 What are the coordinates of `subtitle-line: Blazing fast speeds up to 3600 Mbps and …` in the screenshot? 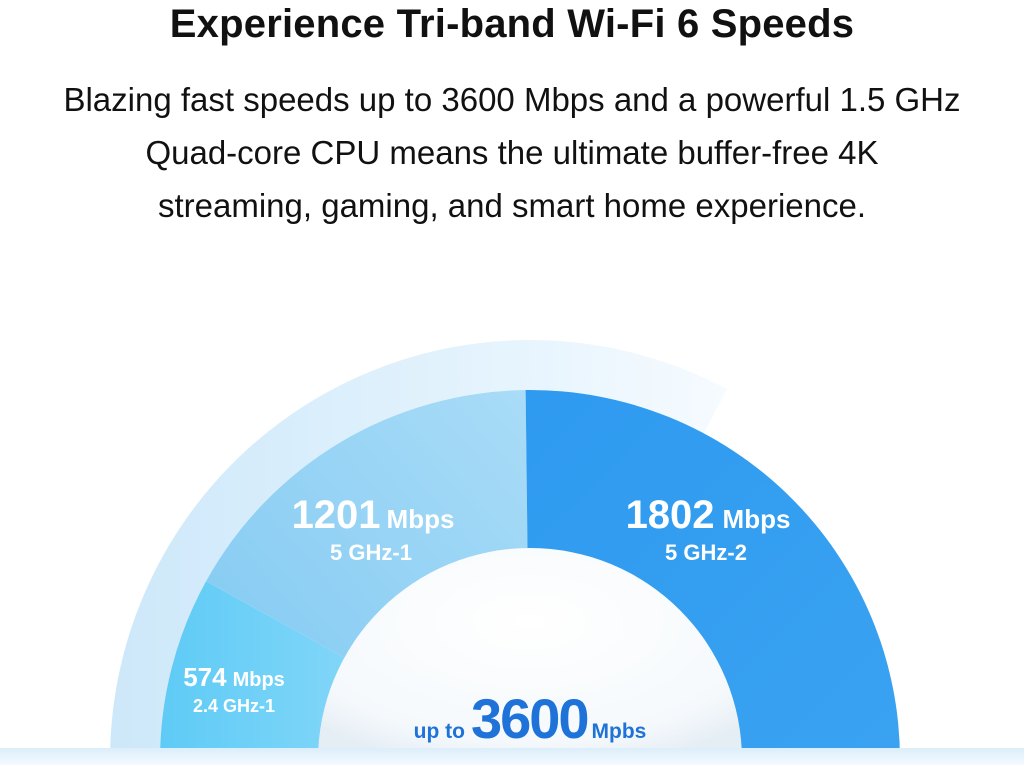 It's located at (512, 99).